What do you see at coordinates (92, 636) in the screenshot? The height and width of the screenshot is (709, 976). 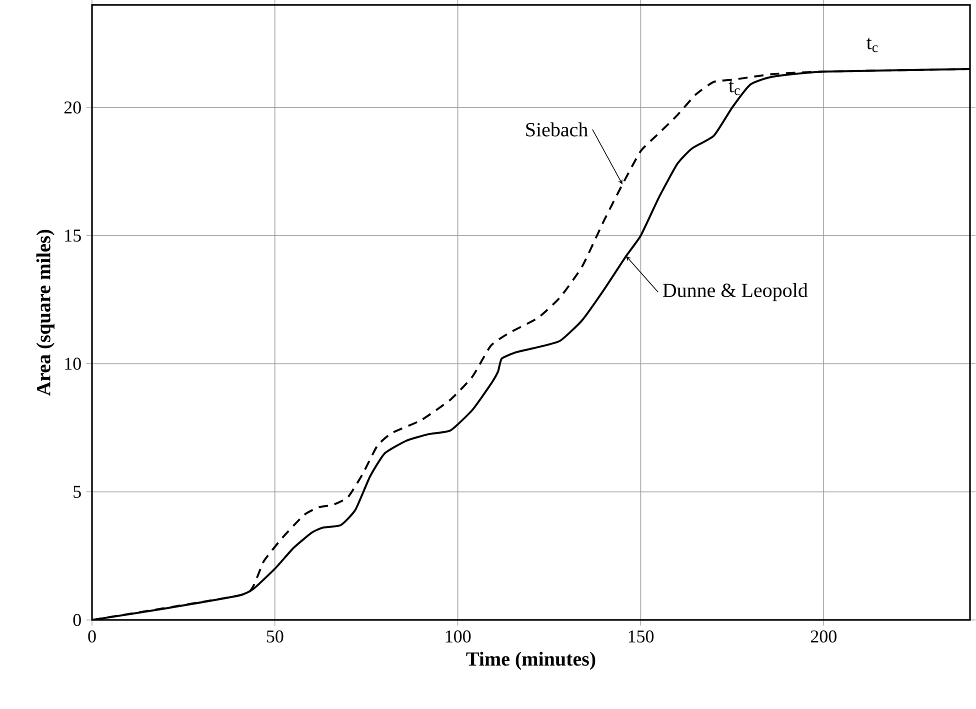 I see `x-tick-label: 0` at bounding box center [92, 636].